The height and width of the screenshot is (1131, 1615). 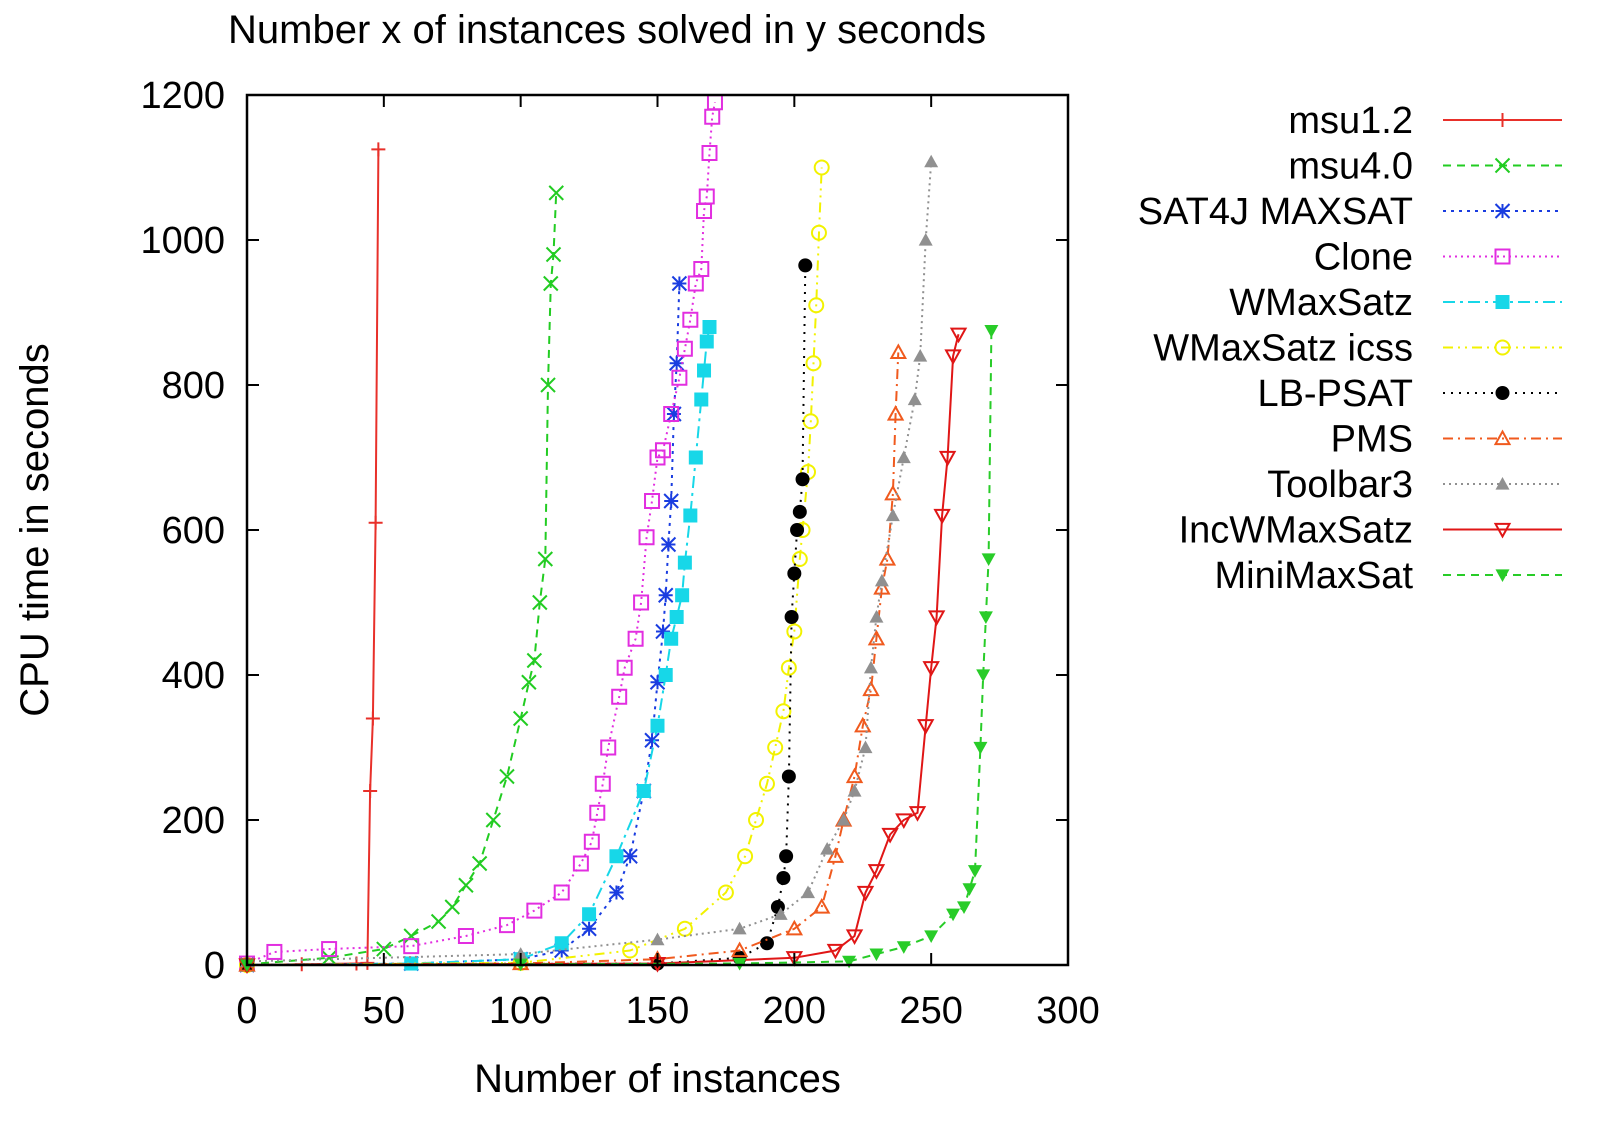 What do you see at coordinates (1425, 167) in the screenshot?
I see `legend-item: msu4.0` at bounding box center [1425, 167].